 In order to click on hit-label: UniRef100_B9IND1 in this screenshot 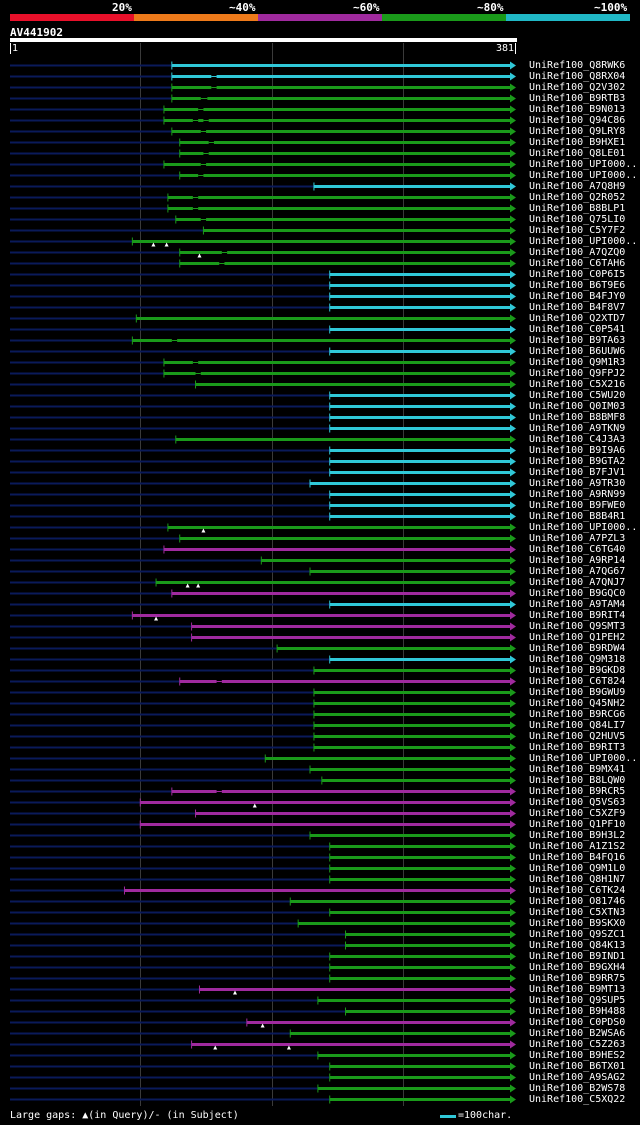, I will do `click(577, 956)`.